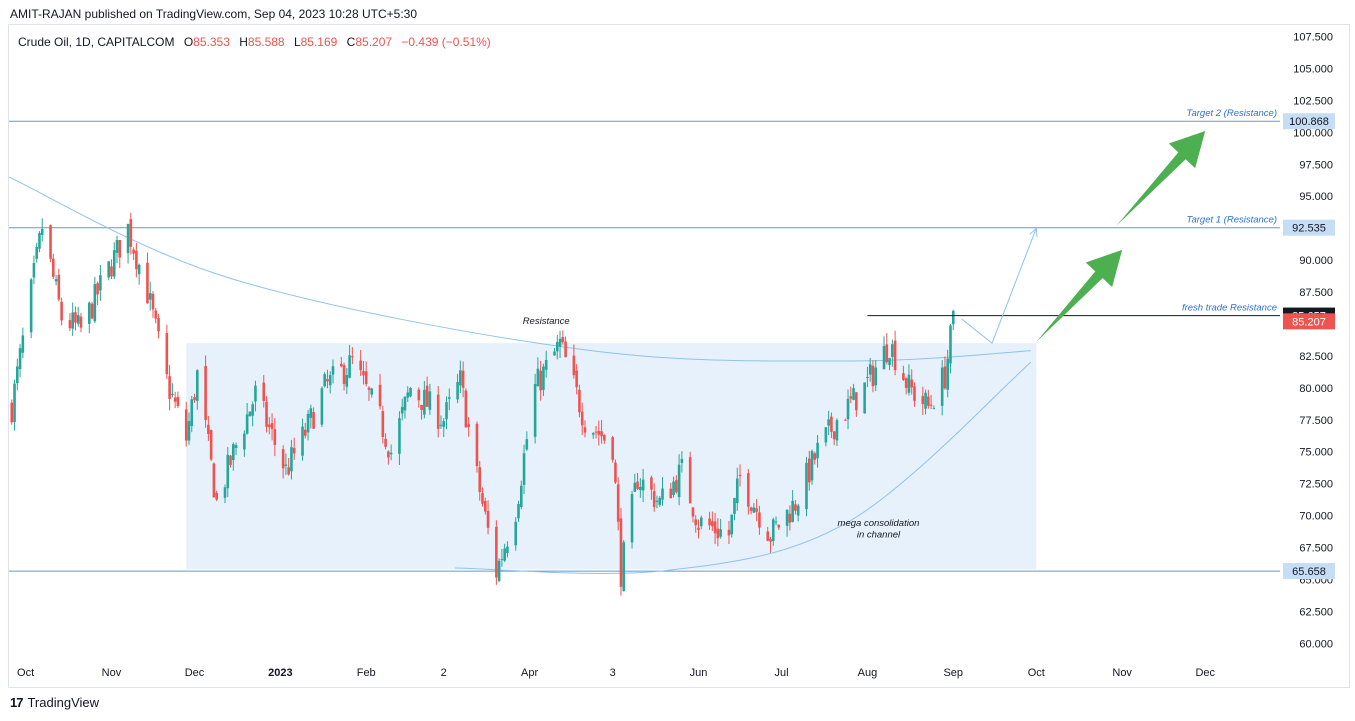  What do you see at coordinates (280, 673) in the screenshot?
I see `x-tick-label: 2023` at bounding box center [280, 673].